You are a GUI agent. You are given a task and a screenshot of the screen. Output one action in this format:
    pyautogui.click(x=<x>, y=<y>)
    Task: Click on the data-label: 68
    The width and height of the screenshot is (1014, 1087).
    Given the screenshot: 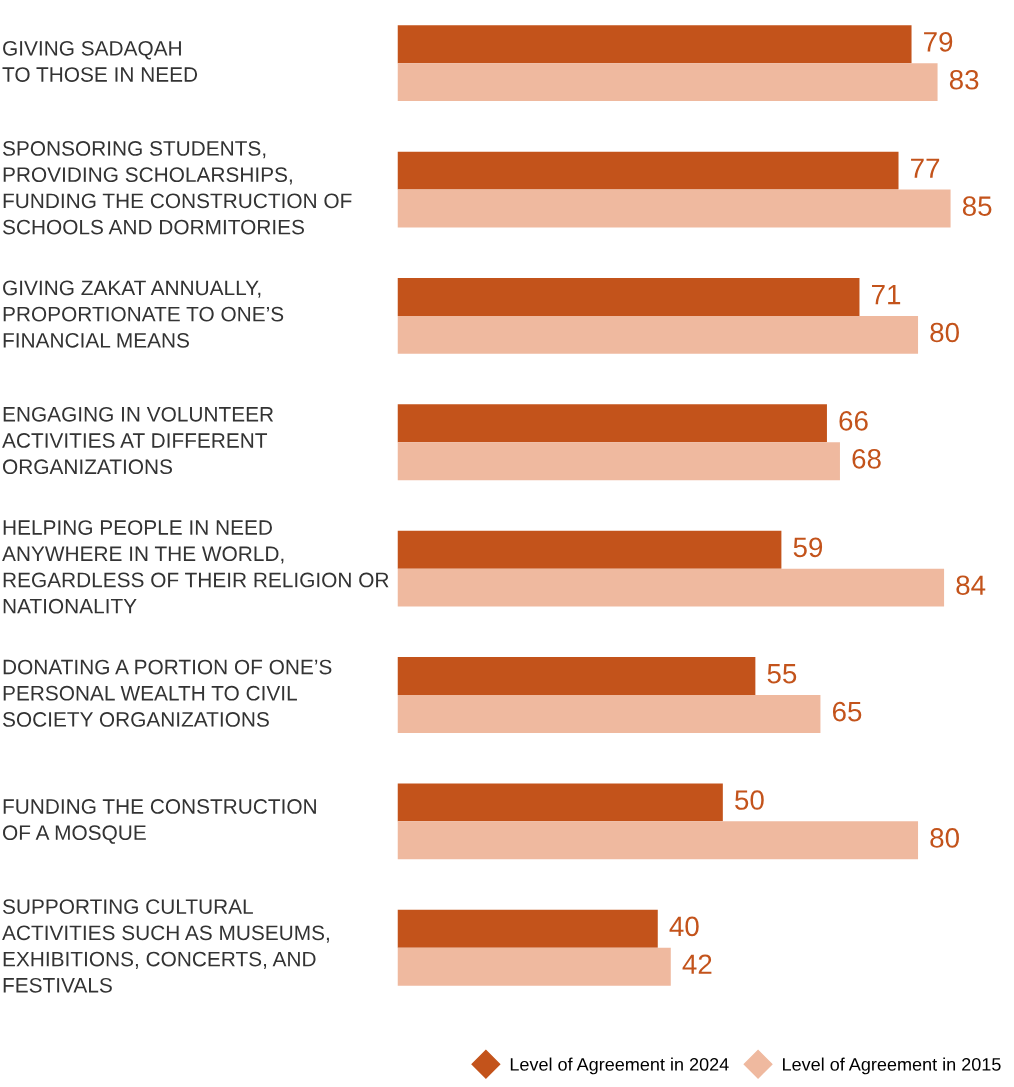 What is the action you would take?
    pyautogui.click(x=866, y=459)
    